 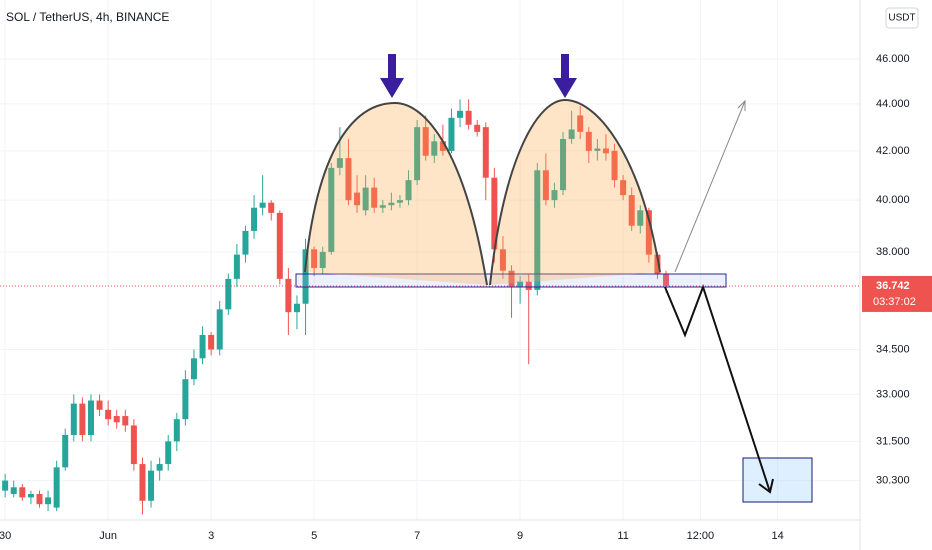 I want to click on last-price-box, so click(x=897, y=293).